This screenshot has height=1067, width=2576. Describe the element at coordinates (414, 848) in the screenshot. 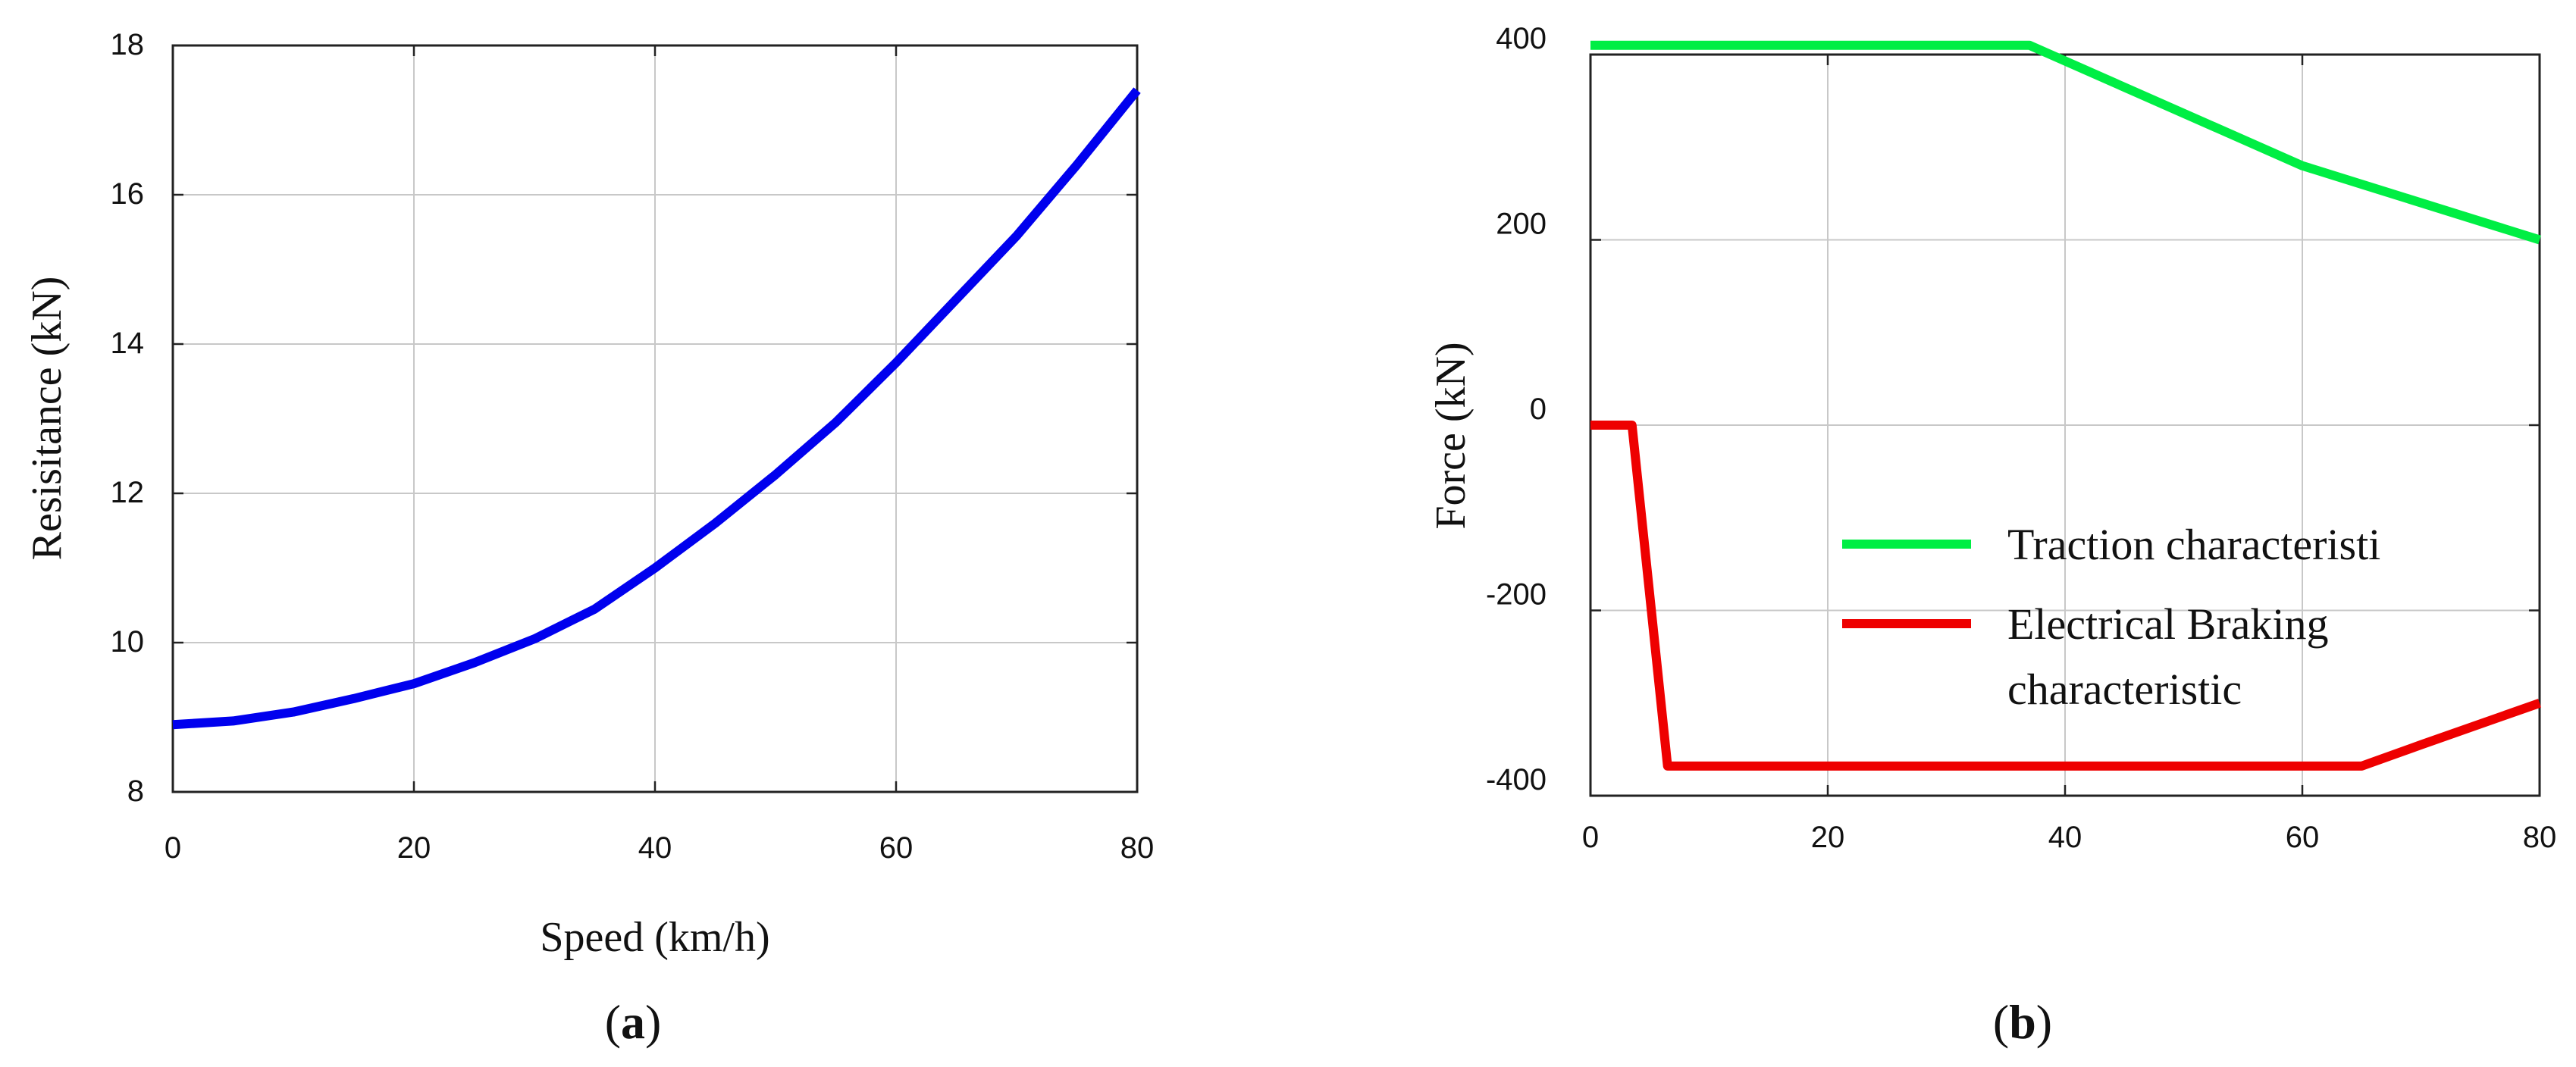

I see `panel-a-x-tick-label: 20` at that location.